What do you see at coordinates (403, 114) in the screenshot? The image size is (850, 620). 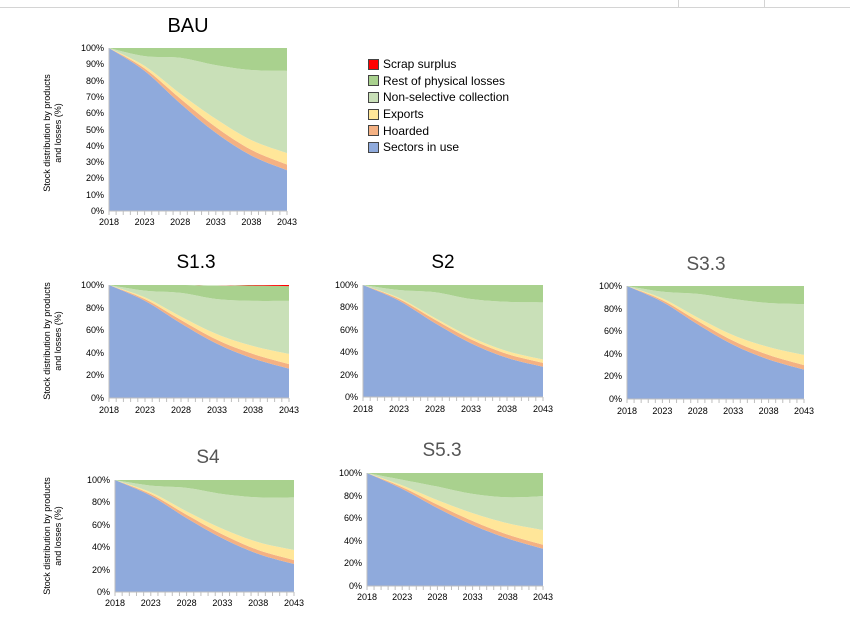 I see `legend-label: Exports` at bounding box center [403, 114].